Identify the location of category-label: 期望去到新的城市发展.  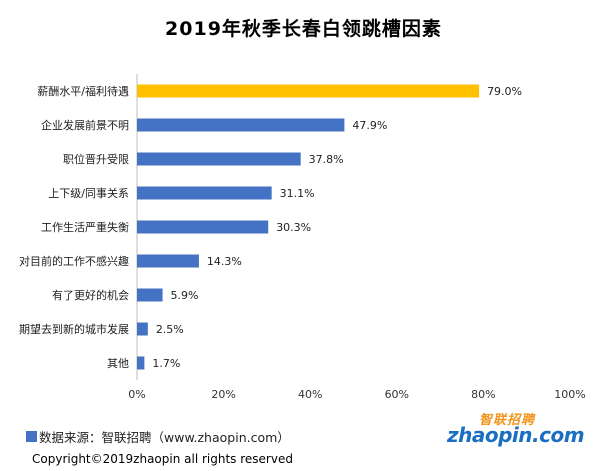
(74, 329).